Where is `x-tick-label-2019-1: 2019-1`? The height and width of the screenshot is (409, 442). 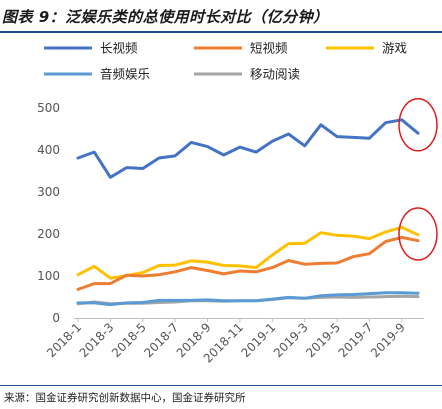 x-tick-label-2019-1: 2019-1 is located at coordinates (258, 340).